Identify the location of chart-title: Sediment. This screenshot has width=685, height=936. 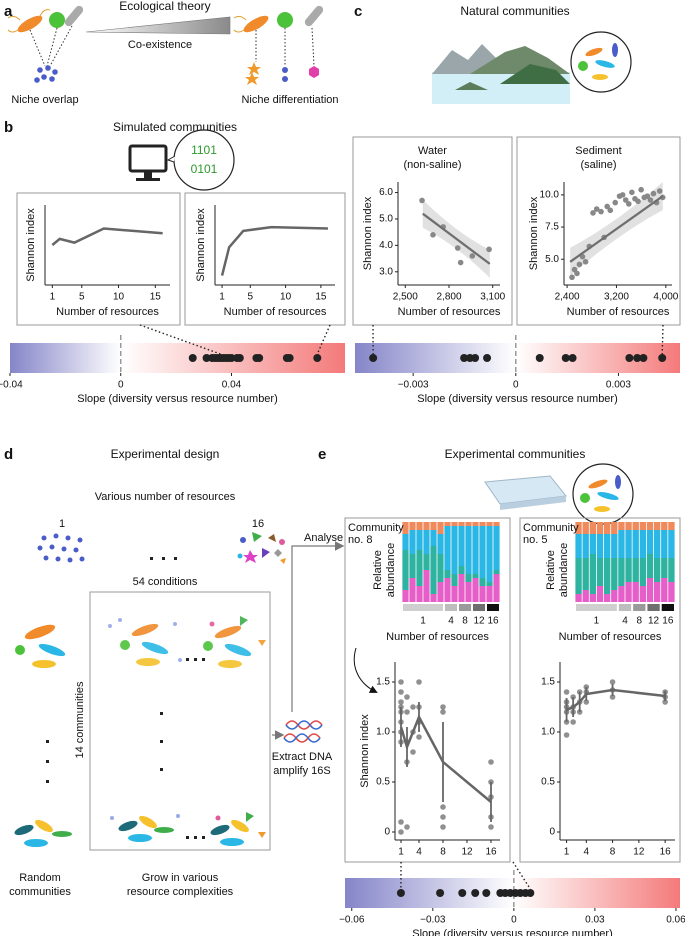
(598, 151).